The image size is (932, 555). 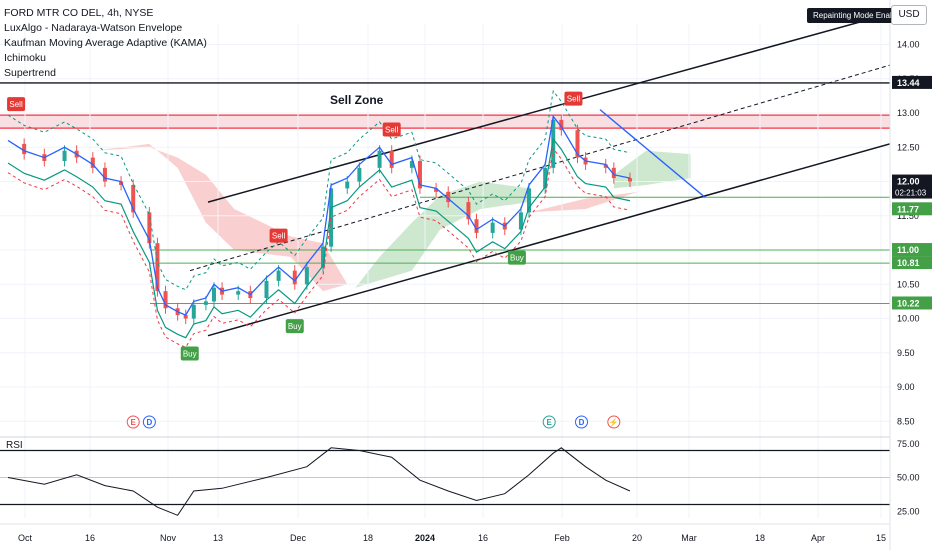 I want to click on time-axis-tick: 15, so click(x=881, y=538).